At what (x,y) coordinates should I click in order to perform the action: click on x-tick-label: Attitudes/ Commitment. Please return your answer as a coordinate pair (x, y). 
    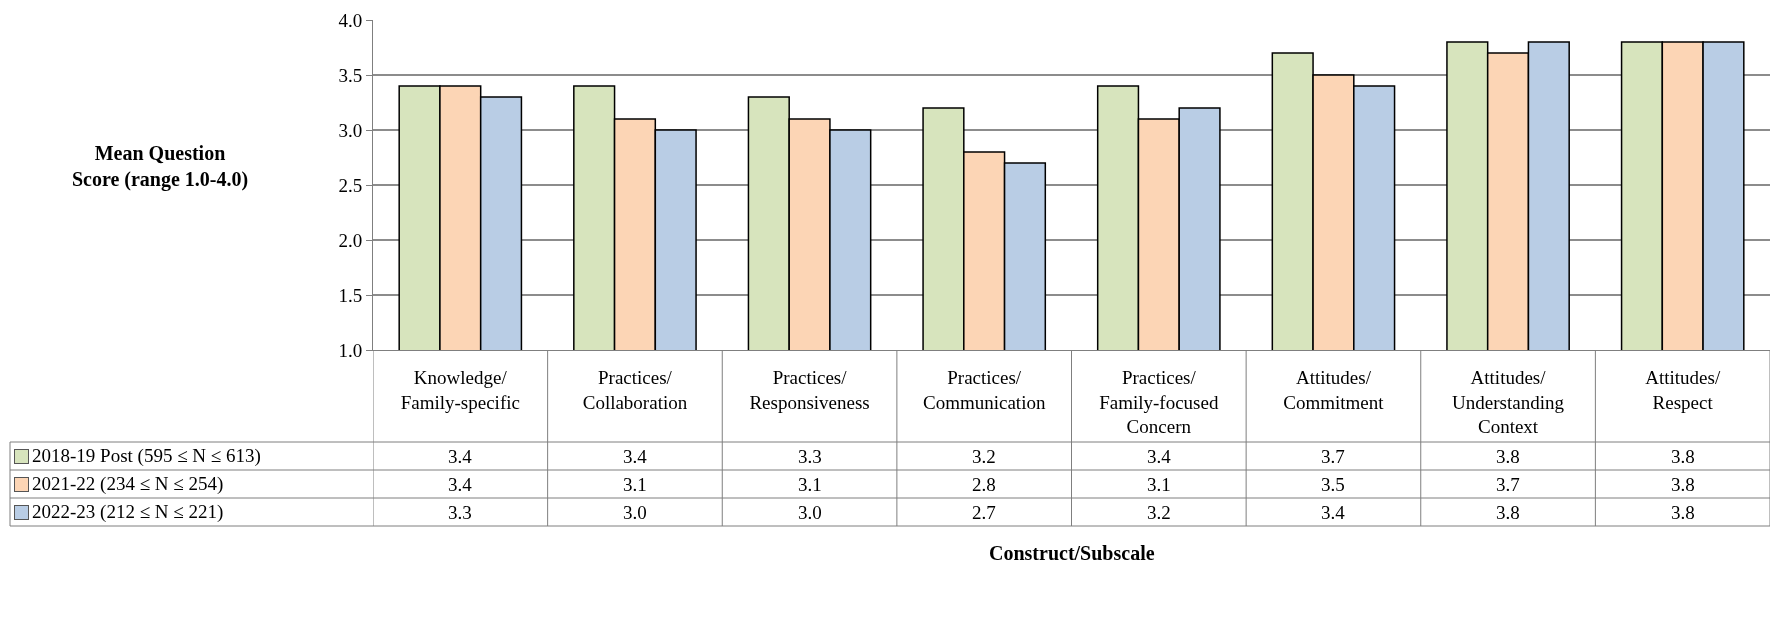
    Looking at the image, I should click on (1334, 389).